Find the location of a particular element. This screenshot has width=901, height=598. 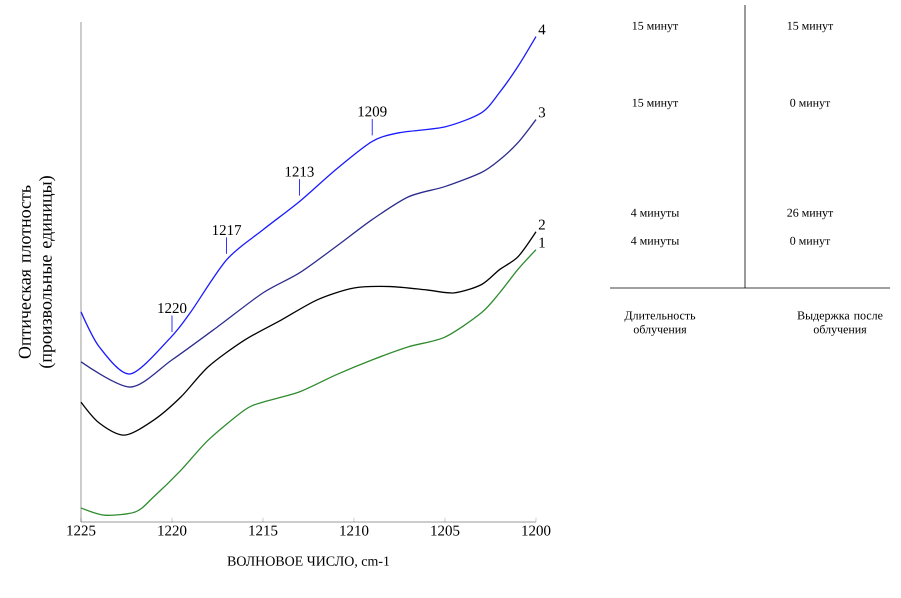

x-tick-label: 1205 is located at coordinates (445, 531).